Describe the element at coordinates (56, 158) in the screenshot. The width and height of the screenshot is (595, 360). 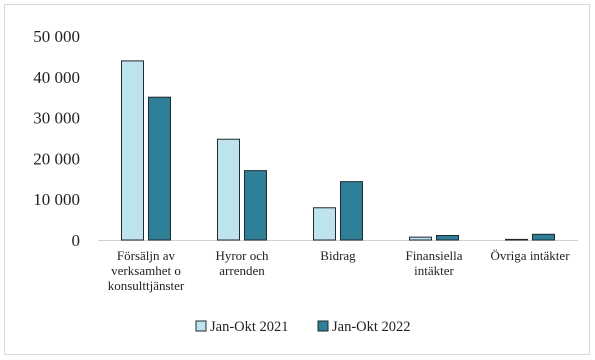
I see `y-tick-label: 20 000` at that location.